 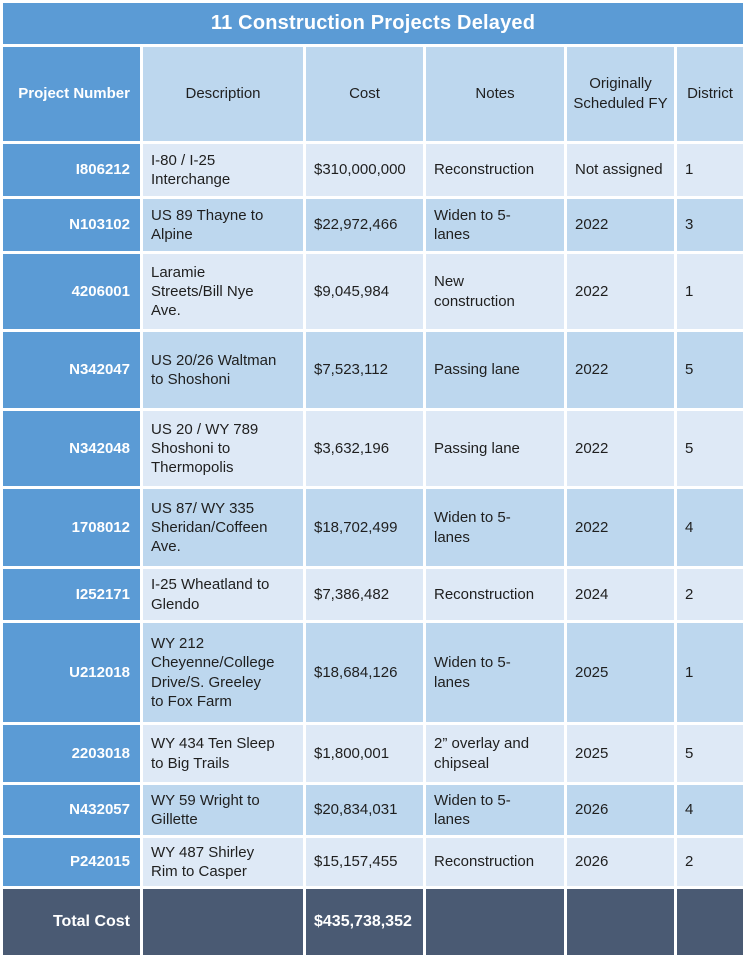 I want to click on cell-project-number: N103102, so click(x=71, y=225).